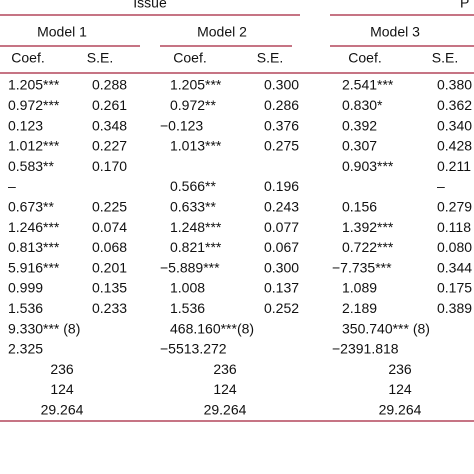  Describe the element at coordinates (281, 308) in the screenshot. I see `cell: 0.252` at that location.